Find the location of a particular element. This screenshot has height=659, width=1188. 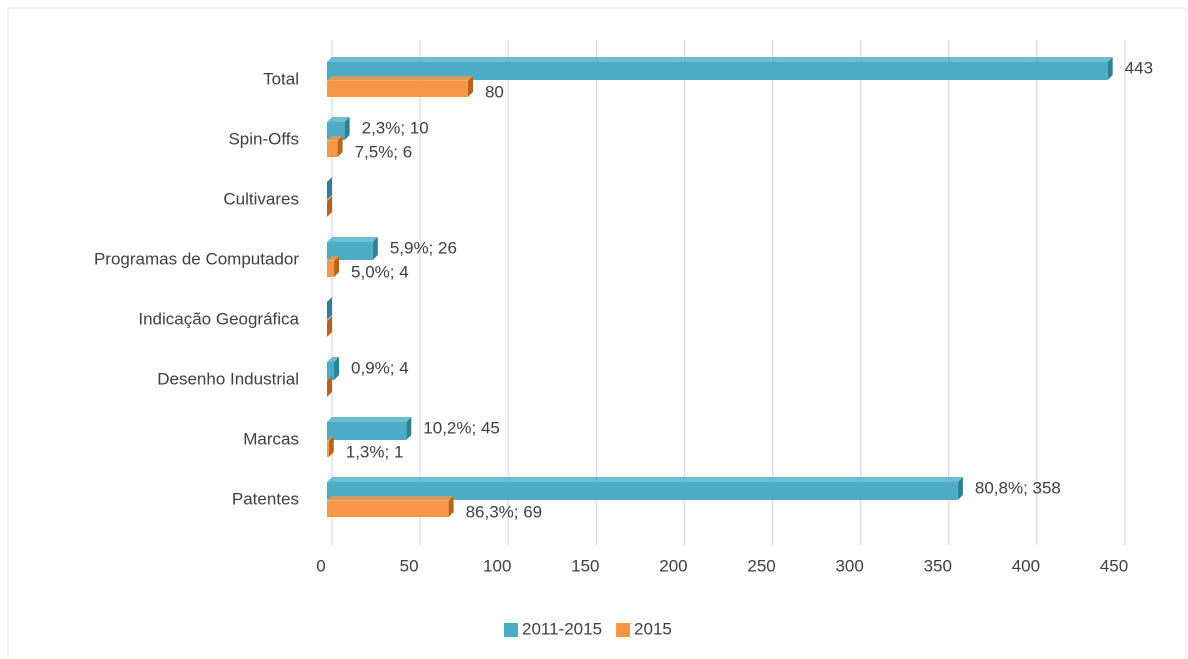

data-label: 80,8%; 358 is located at coordinates (1018, 487).